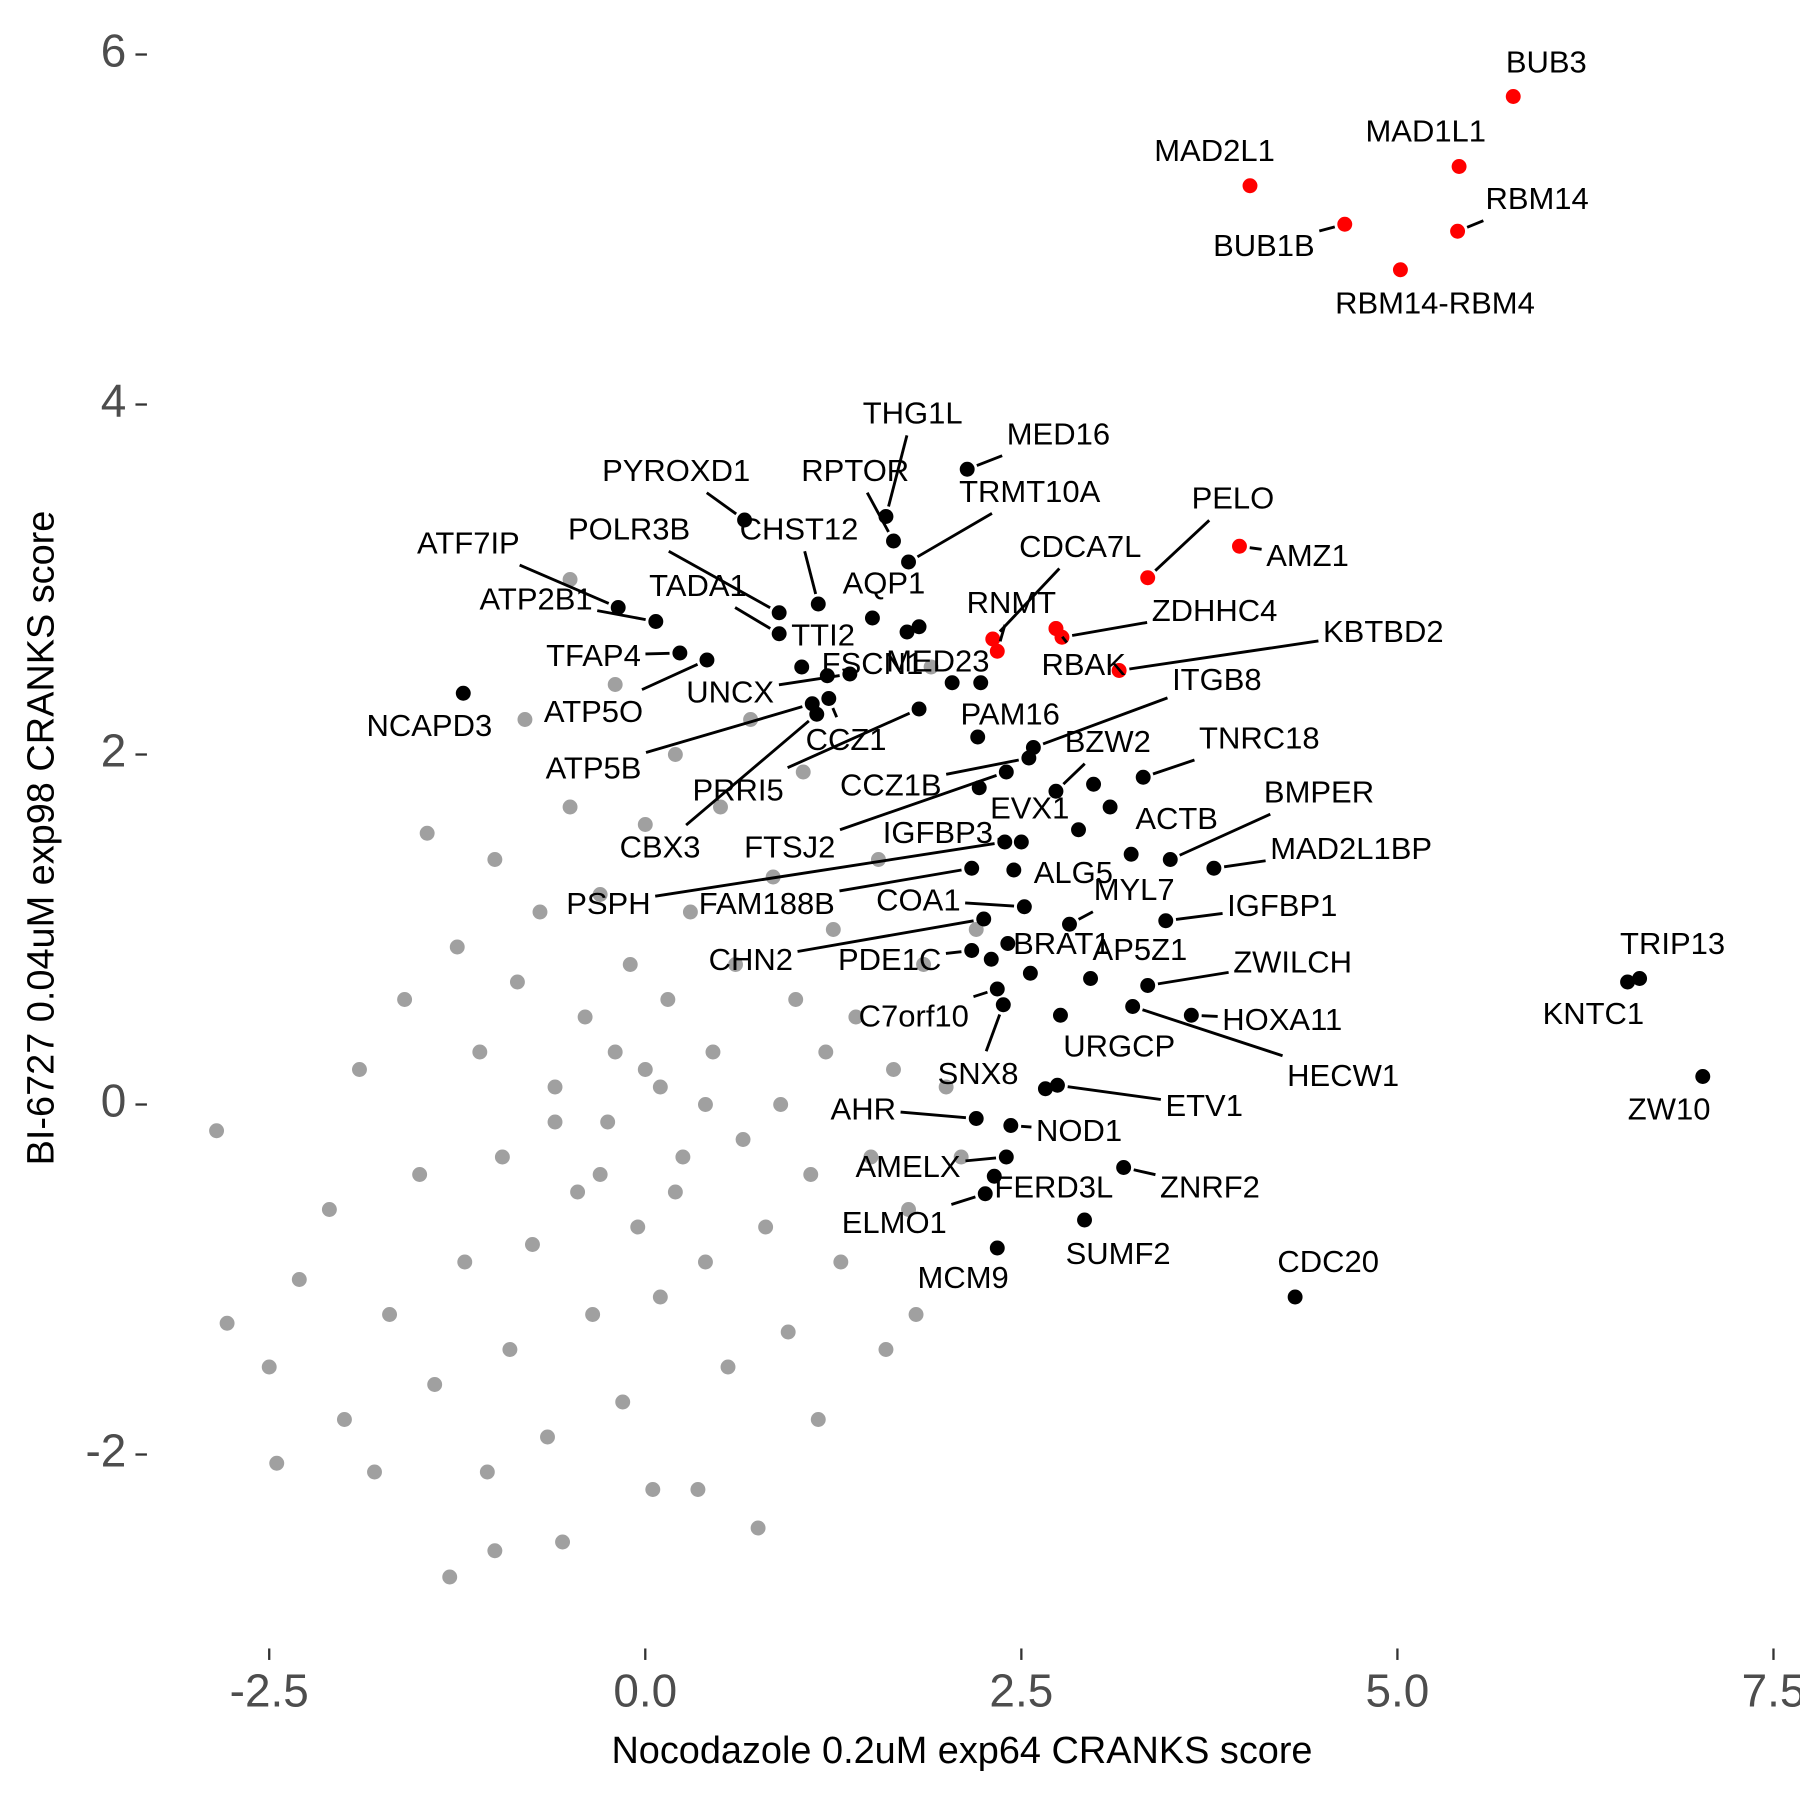 This screenshot has width=1800, height=1800. Describe the element at coordinates (1176, 818) in the screenshot. I see `point-label: ACTB` at that location.